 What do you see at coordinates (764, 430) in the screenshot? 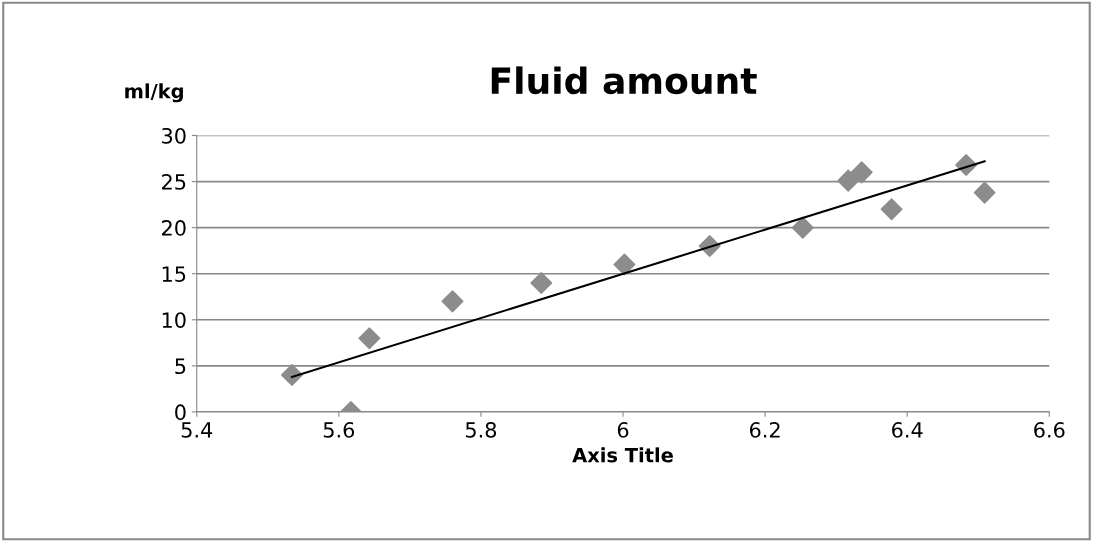
I see `x-tick-label: 6.2` at bounding box center [764, 430].